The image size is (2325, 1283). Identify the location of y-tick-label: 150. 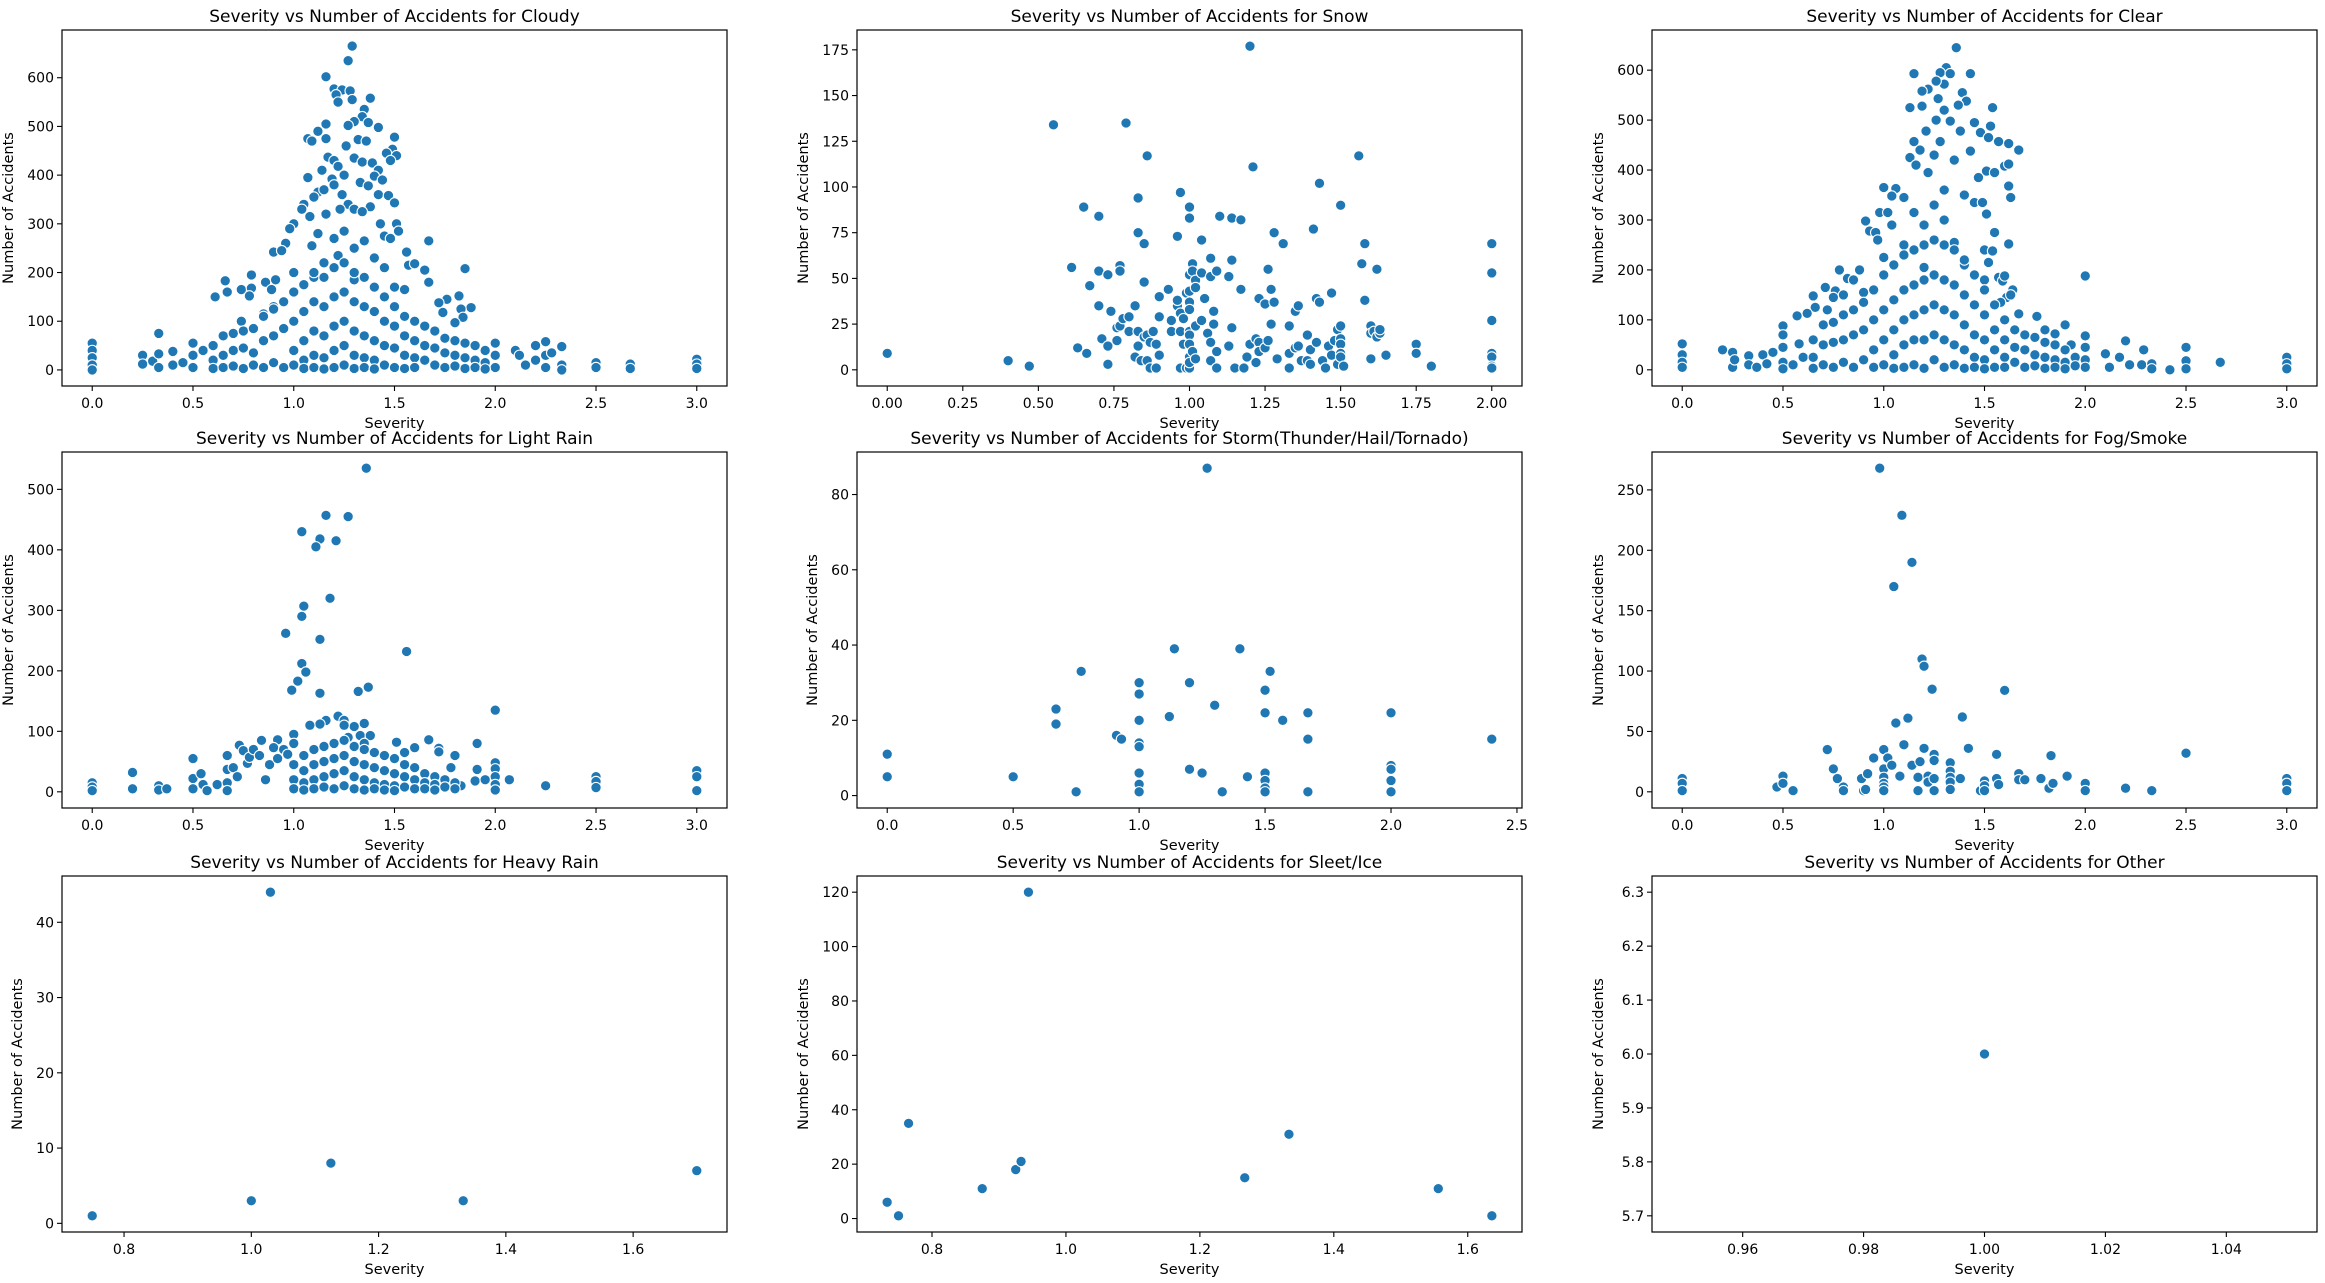
(1630, 612).